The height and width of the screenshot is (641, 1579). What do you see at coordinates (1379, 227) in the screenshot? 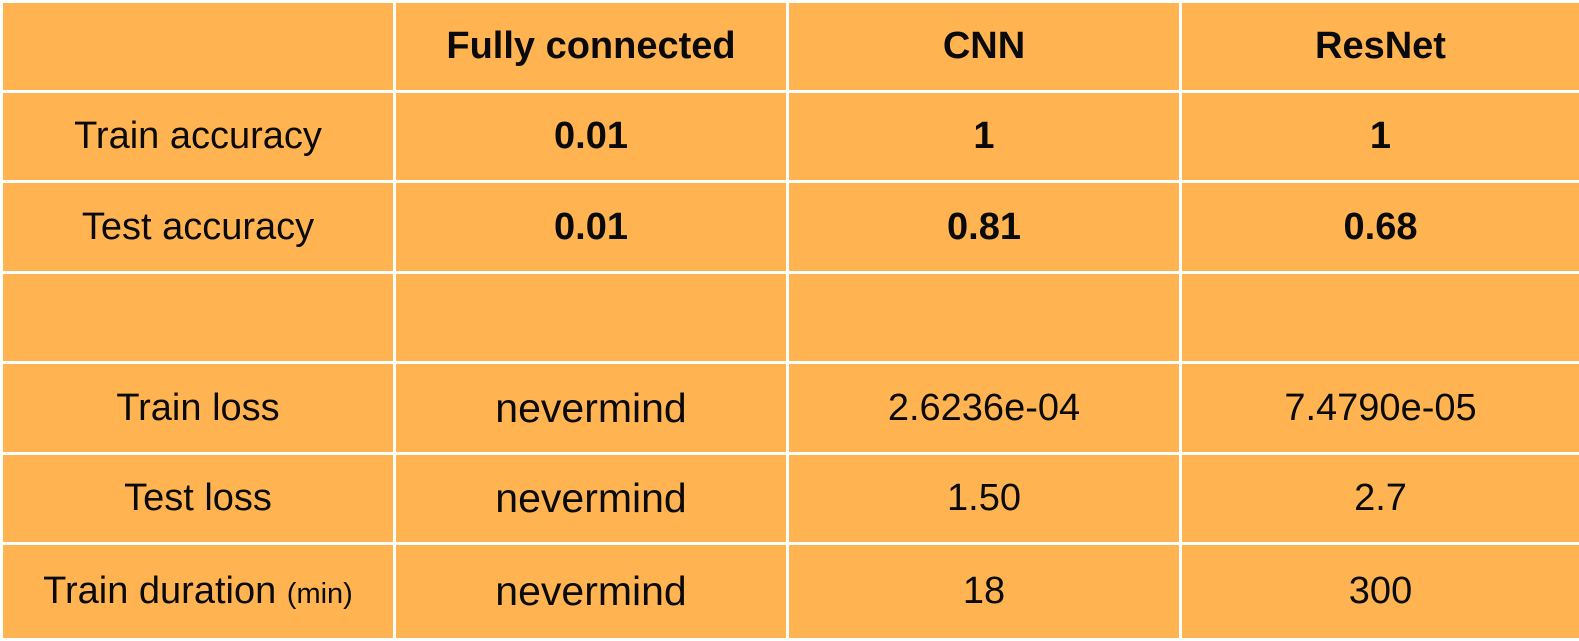
I see `value-cell: 0.68` at bounding box center [1379, 227].